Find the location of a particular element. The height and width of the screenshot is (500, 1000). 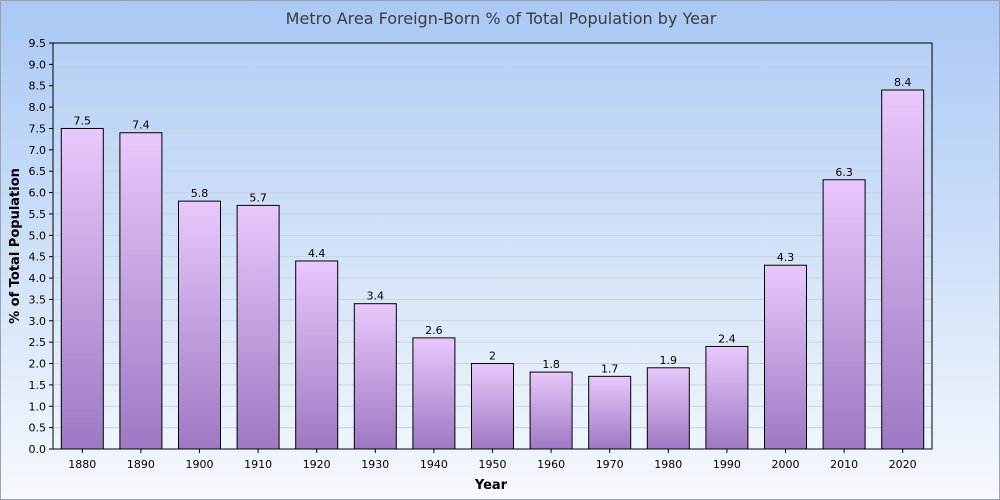

bar-2020 is located at coordinates (903, 269).